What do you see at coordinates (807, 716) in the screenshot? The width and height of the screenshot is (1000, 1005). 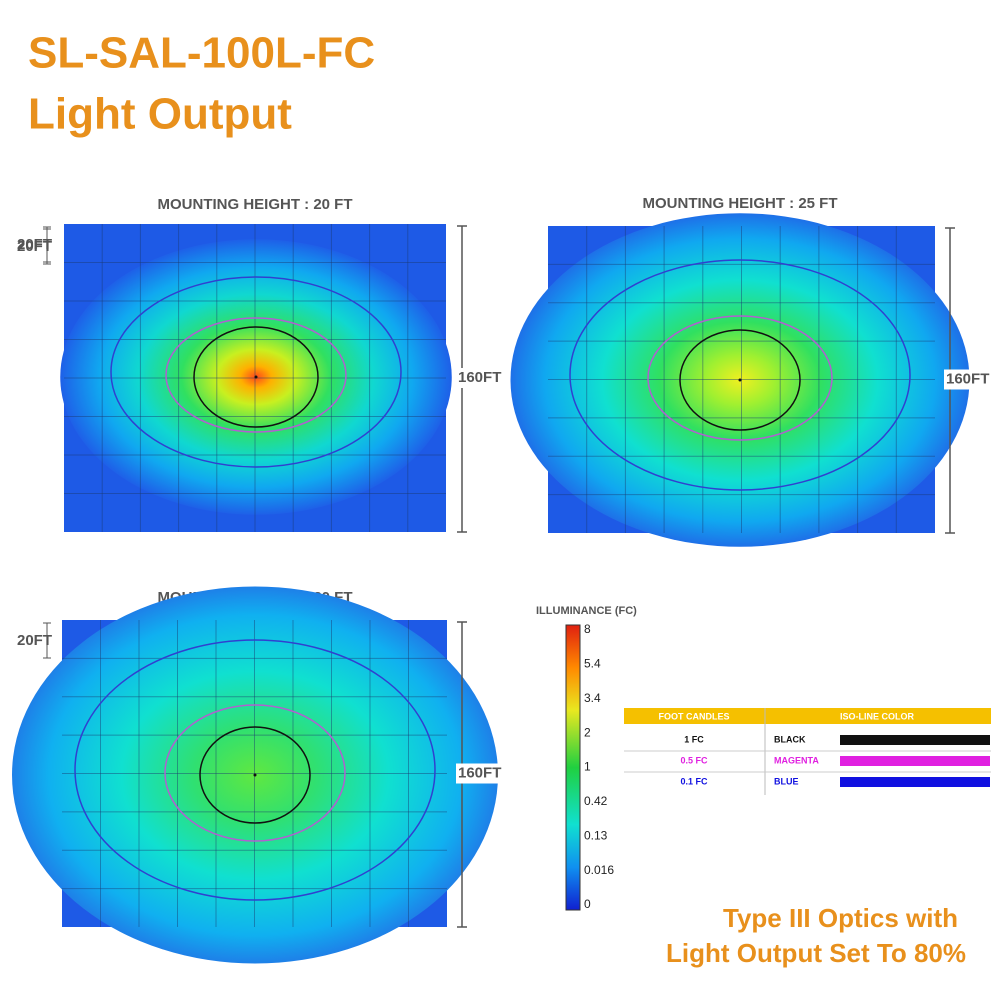 I see `legend-header` at bounding box center [807, 716].